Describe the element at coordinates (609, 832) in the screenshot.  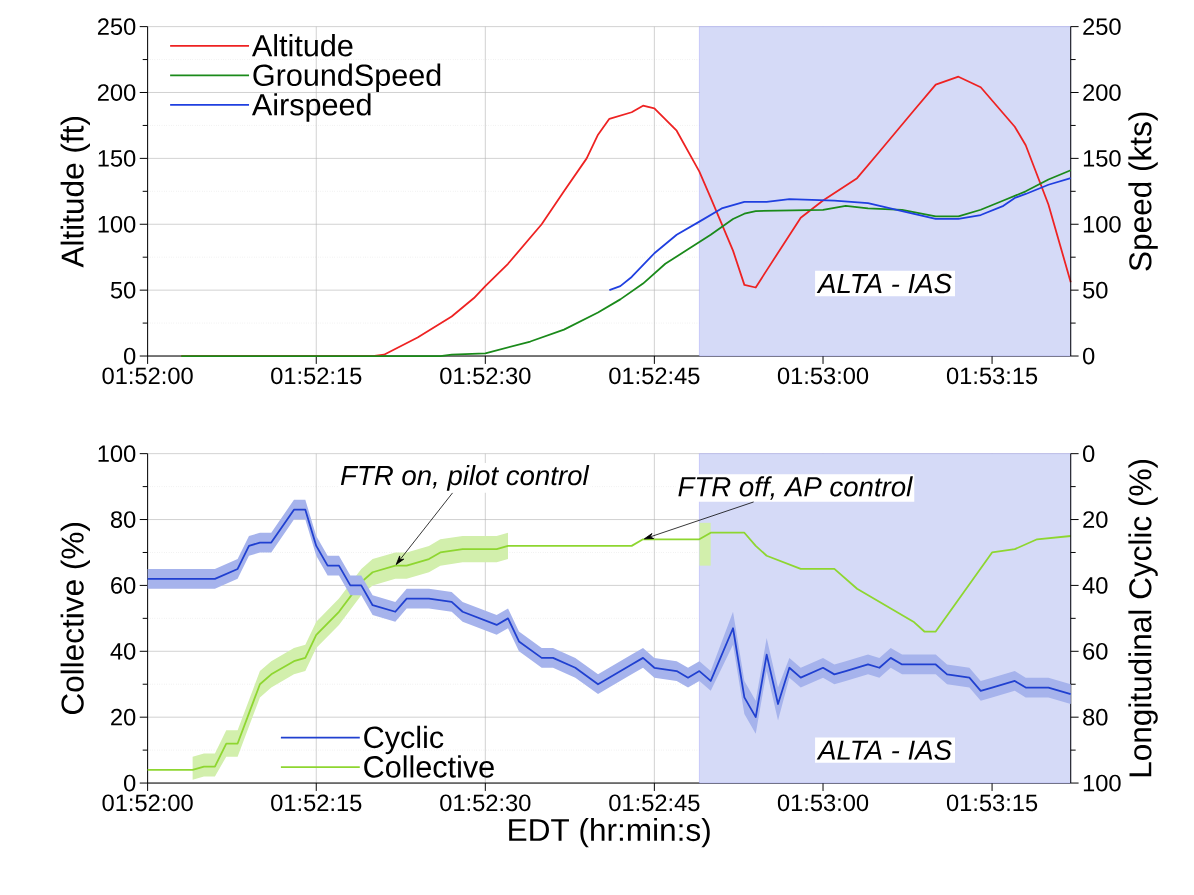
I see `x-axis-title: EDT (hr:min:s)` at that location.